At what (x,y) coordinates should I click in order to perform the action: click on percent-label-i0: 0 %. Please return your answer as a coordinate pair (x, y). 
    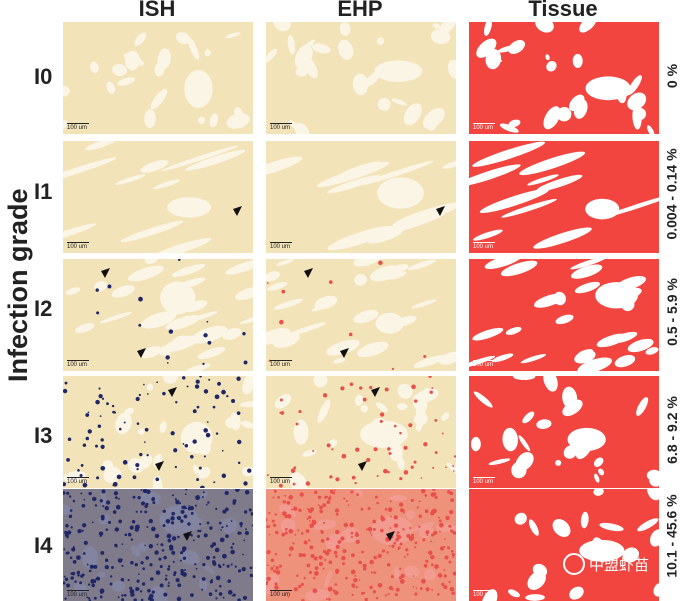
    Looking at the image, I should click on (672, 76).